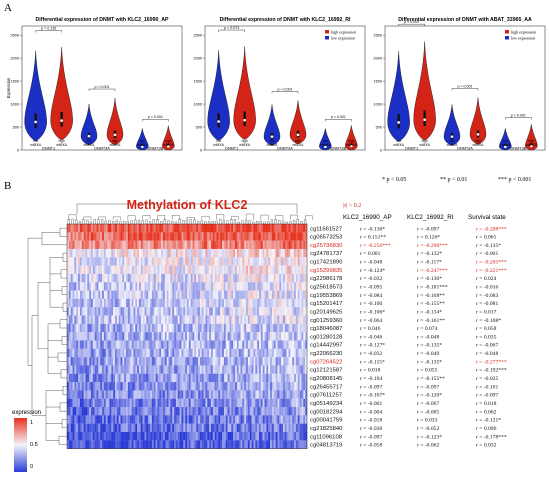 The image size is (550, 480). Describe the element at coordinates (272, 141) in the screenshot. I see `group-label: low` at that location.